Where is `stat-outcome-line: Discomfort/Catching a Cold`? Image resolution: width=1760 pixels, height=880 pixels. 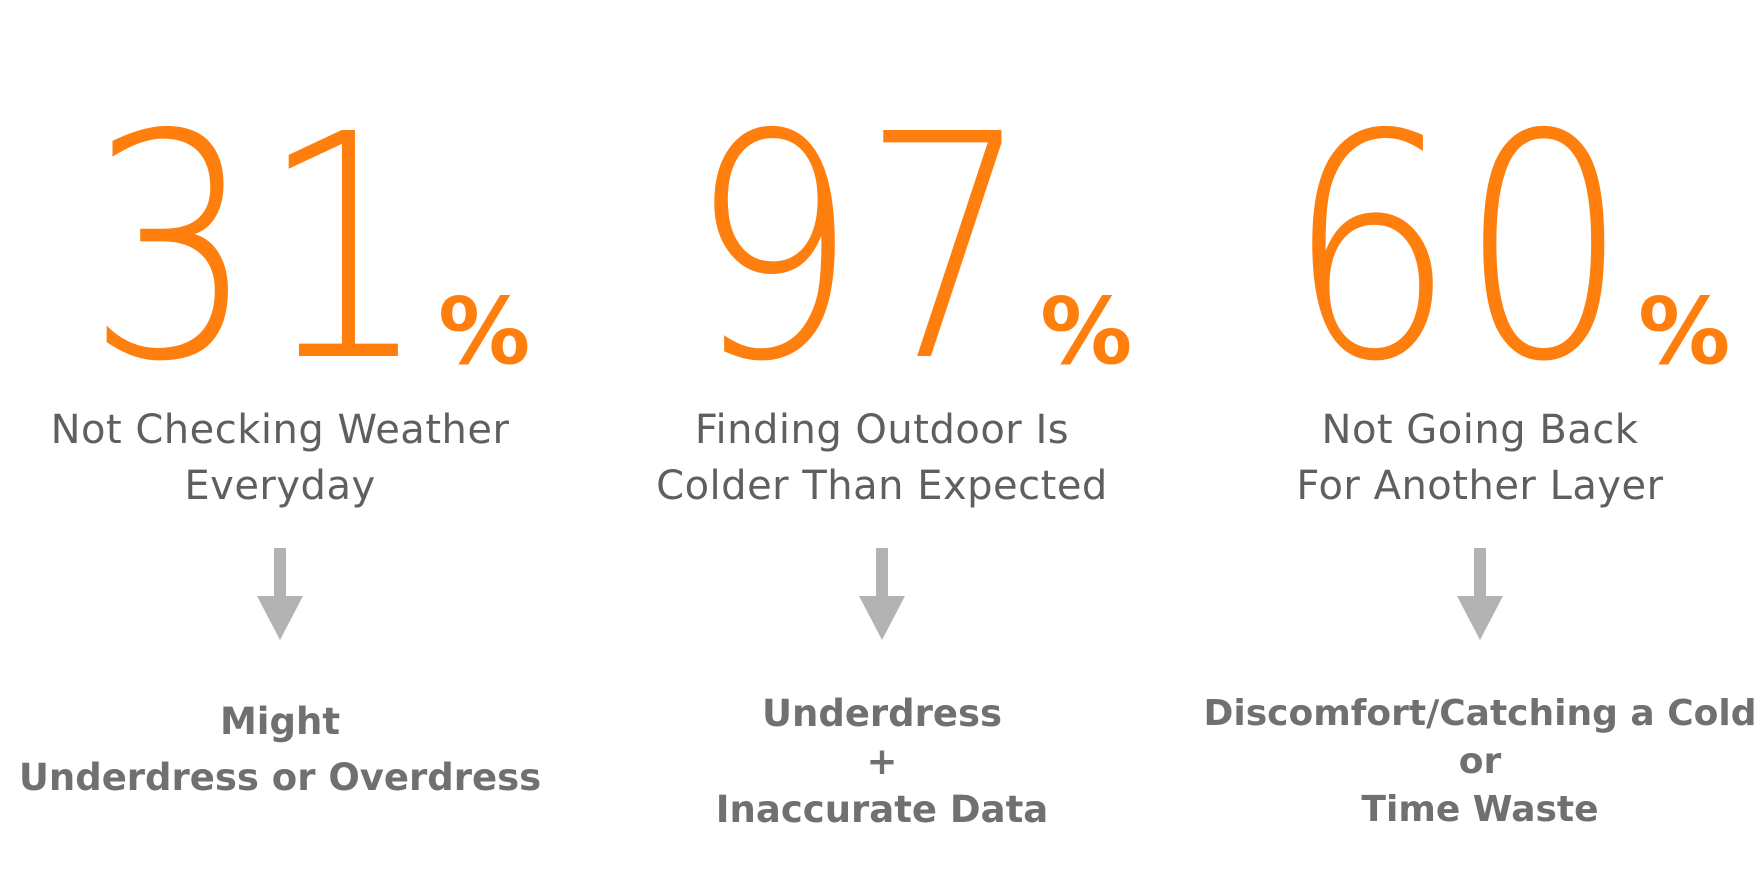
stat-outcome-line: Discomfort/Catching a Cold is located at coordinates (1480, 713).